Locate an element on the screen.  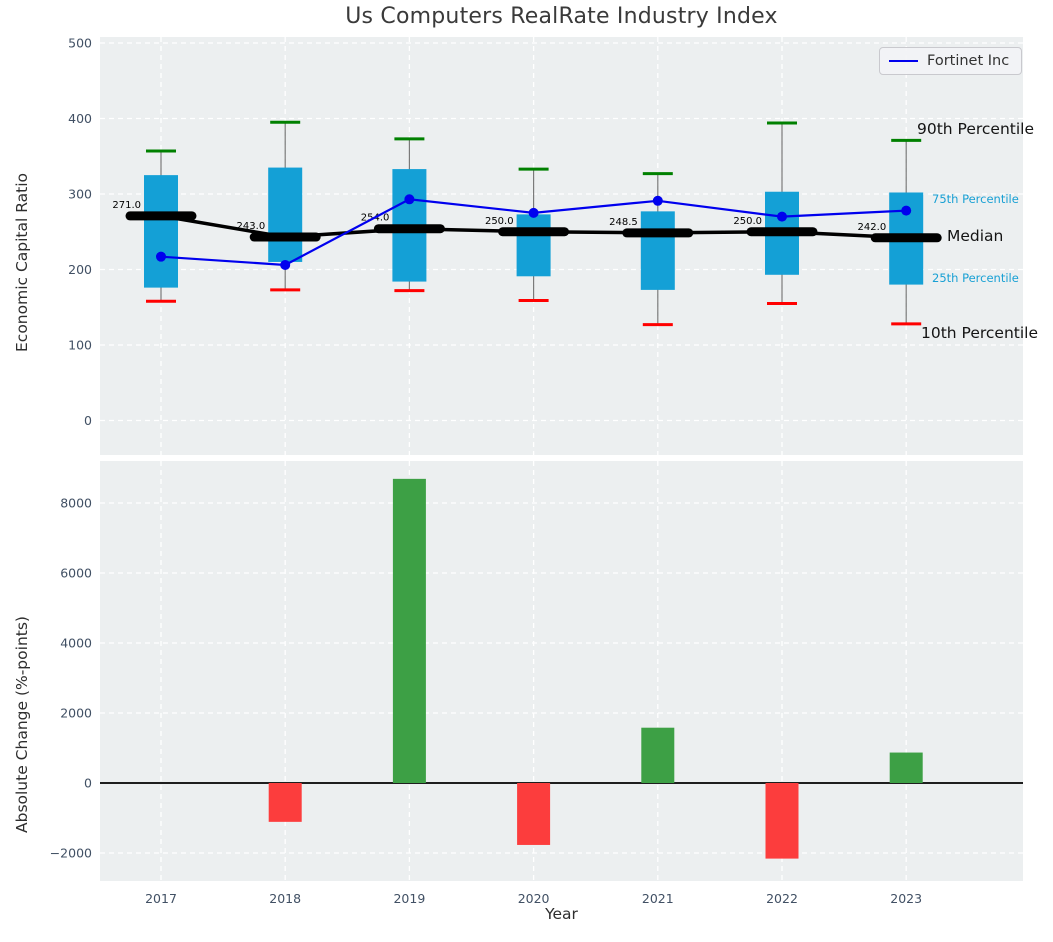
bottom-y-tick: −2000 is located at coordinates (71, 853).